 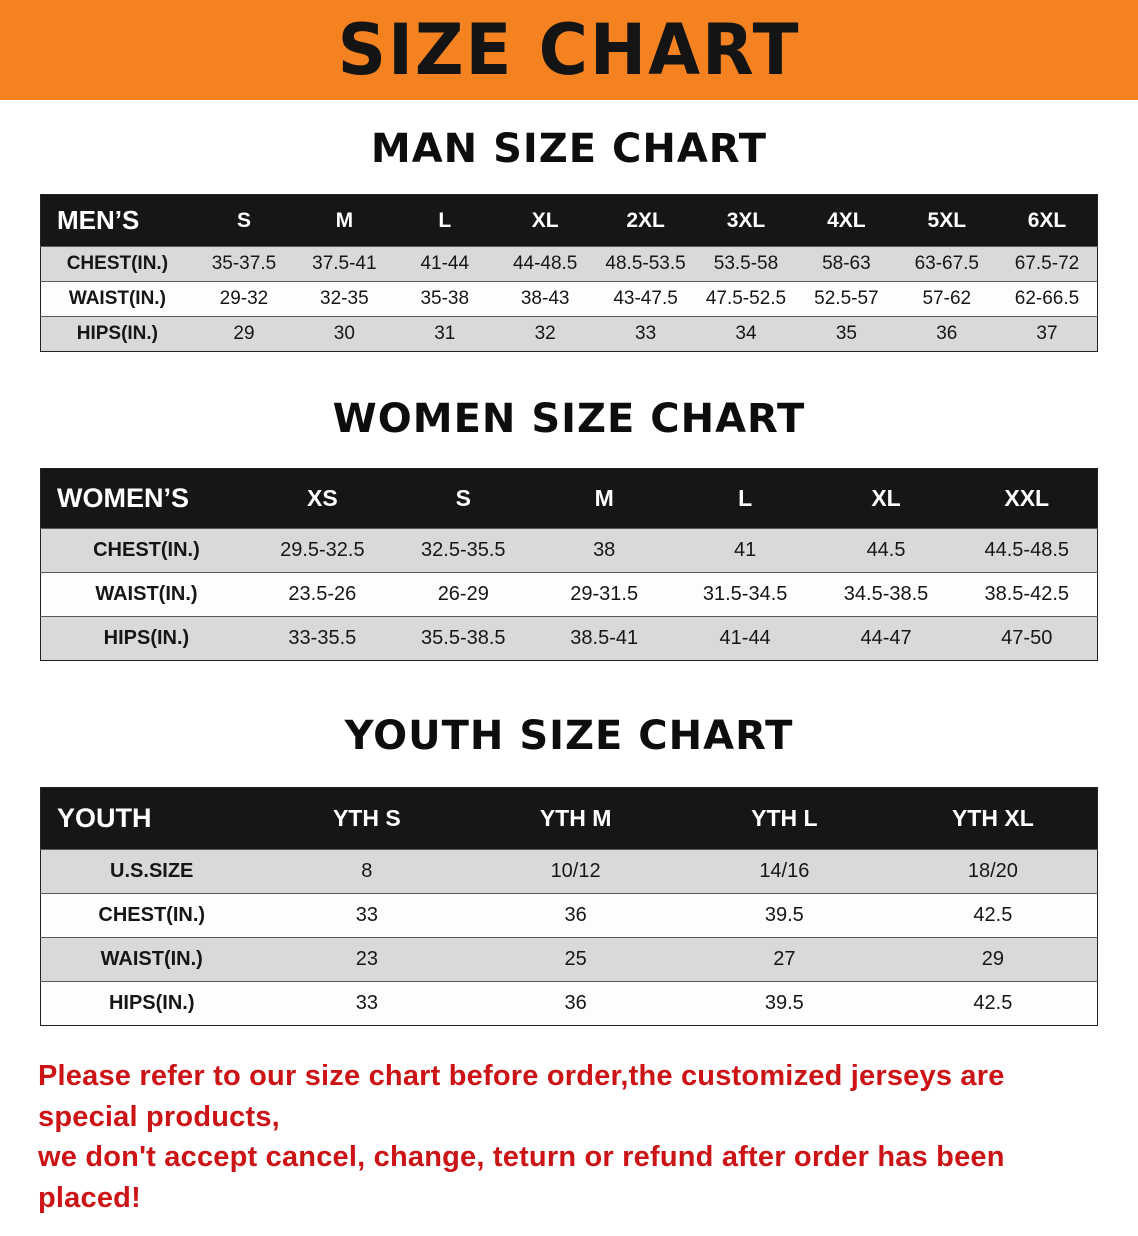 I want to click on size-header-cell: YTH M, so click(x=575, y=818).